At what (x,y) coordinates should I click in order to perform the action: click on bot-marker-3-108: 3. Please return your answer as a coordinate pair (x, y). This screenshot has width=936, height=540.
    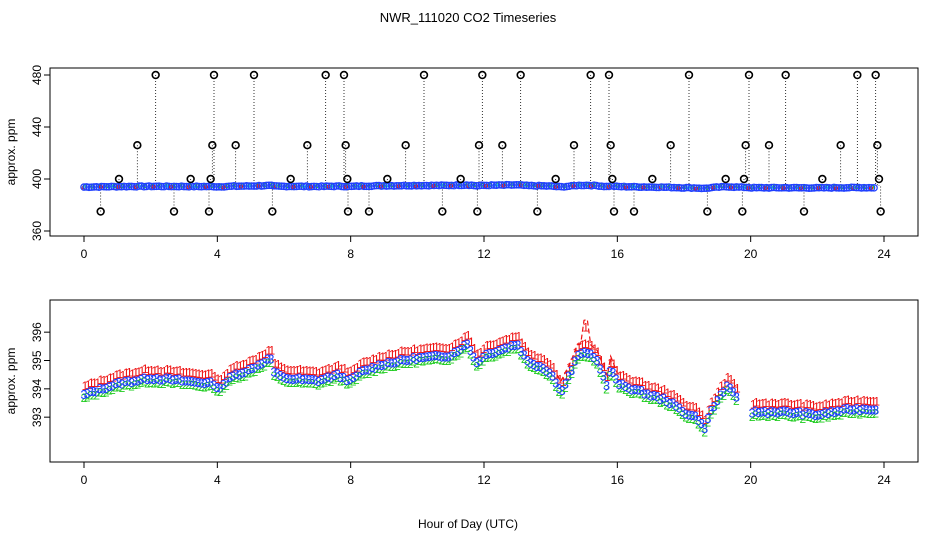
    Looking at the image, I should click on (425, 356).